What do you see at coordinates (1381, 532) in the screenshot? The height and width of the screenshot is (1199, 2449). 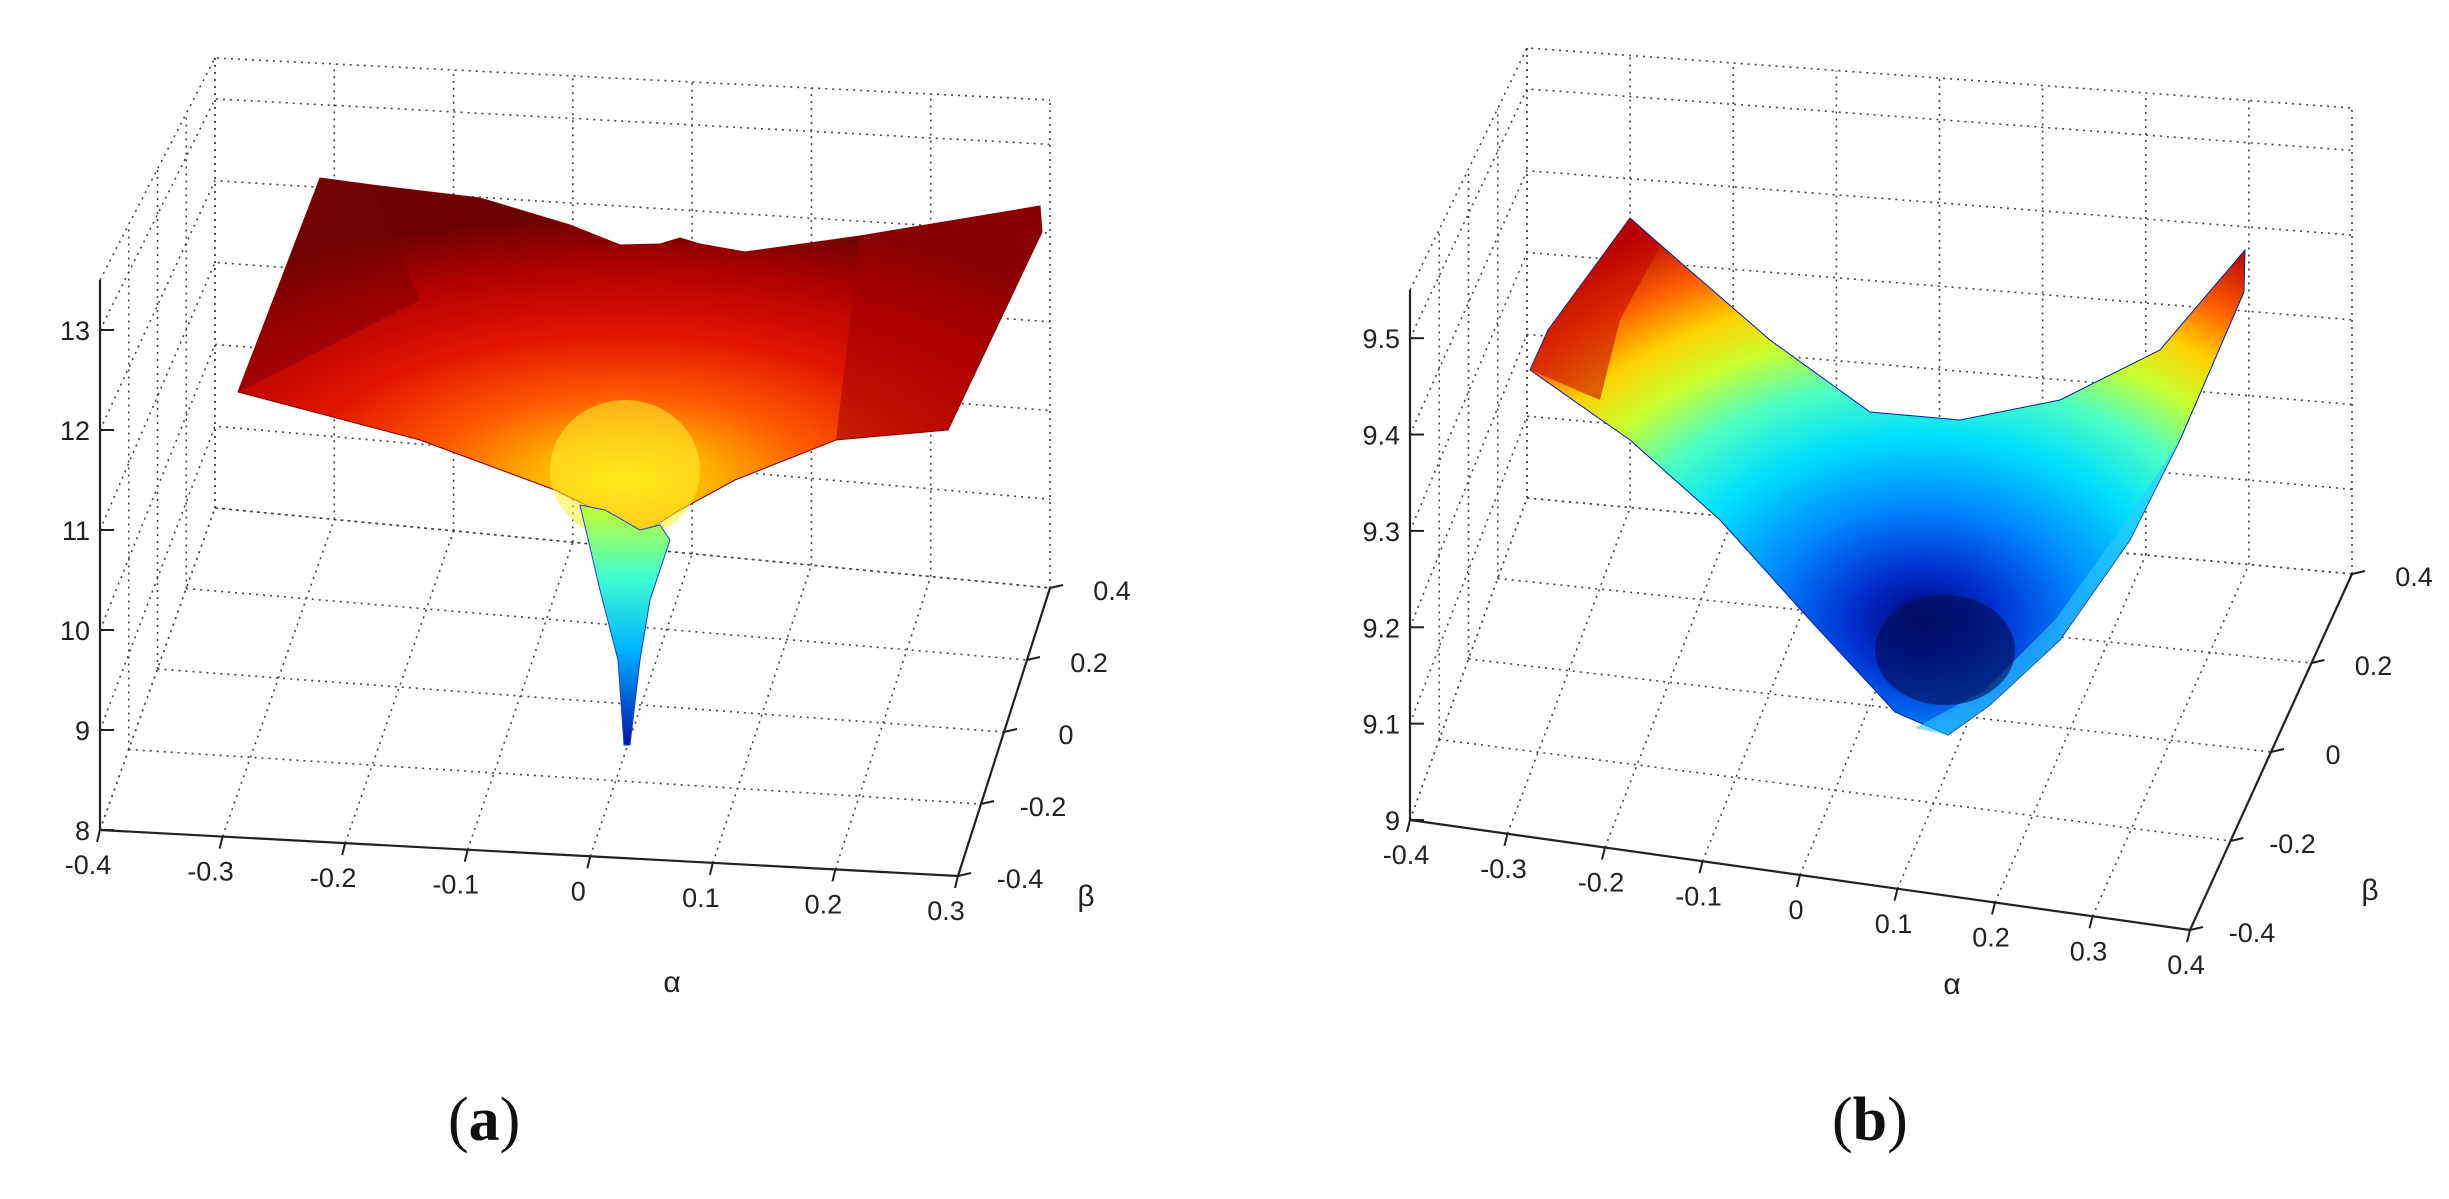 I see `z-tick-label: 9.3` at bounding box center [1381, 532].